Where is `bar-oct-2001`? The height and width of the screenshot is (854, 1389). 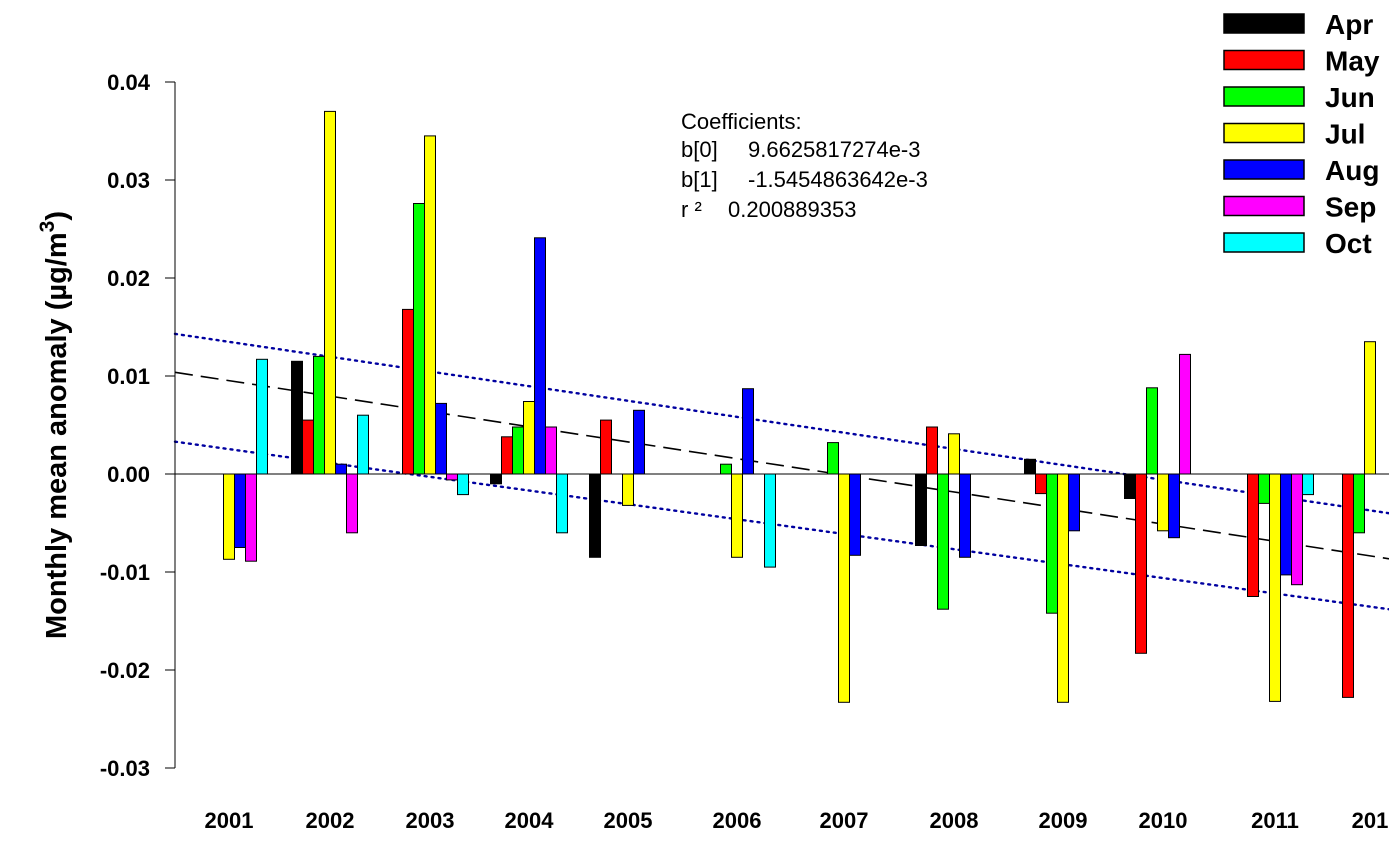
bar-oct-2001 is located at coordinates (262, 416).